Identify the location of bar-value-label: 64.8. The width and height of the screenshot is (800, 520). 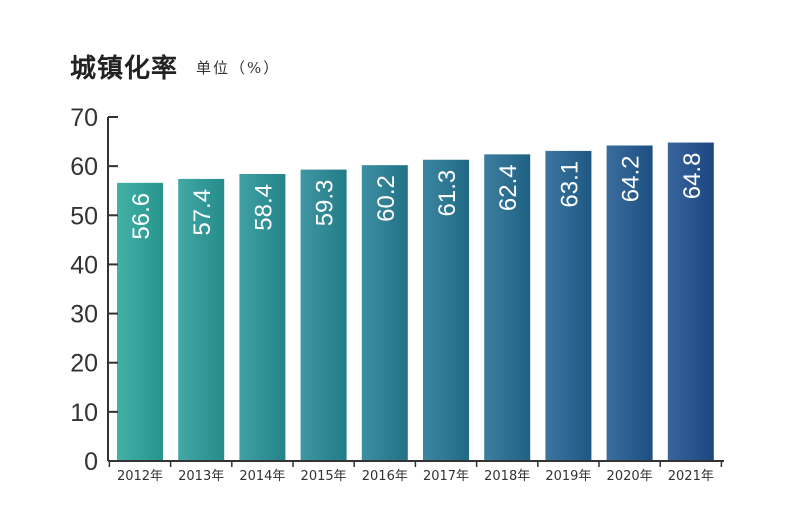
(692, 176).